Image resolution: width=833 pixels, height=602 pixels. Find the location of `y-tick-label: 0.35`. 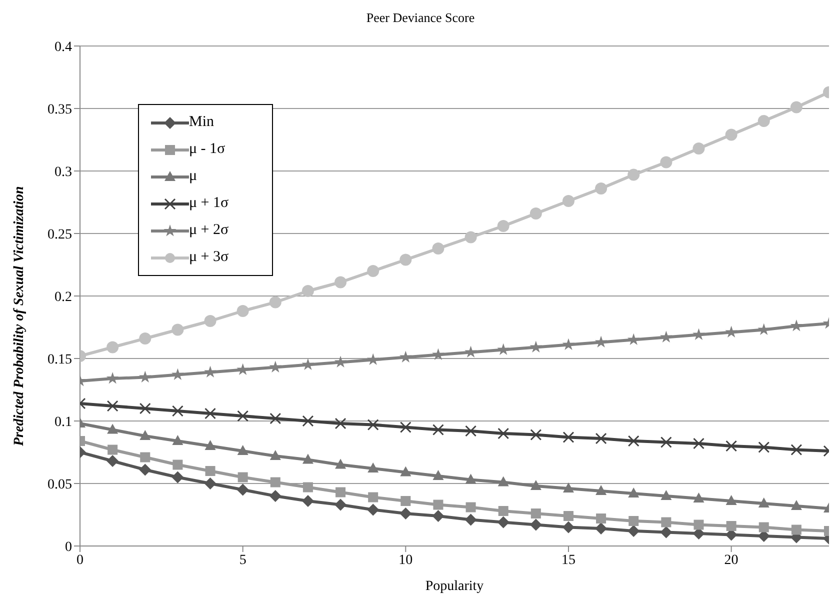

y-tick-label: 0.35 is located at coordinates (60, 110).